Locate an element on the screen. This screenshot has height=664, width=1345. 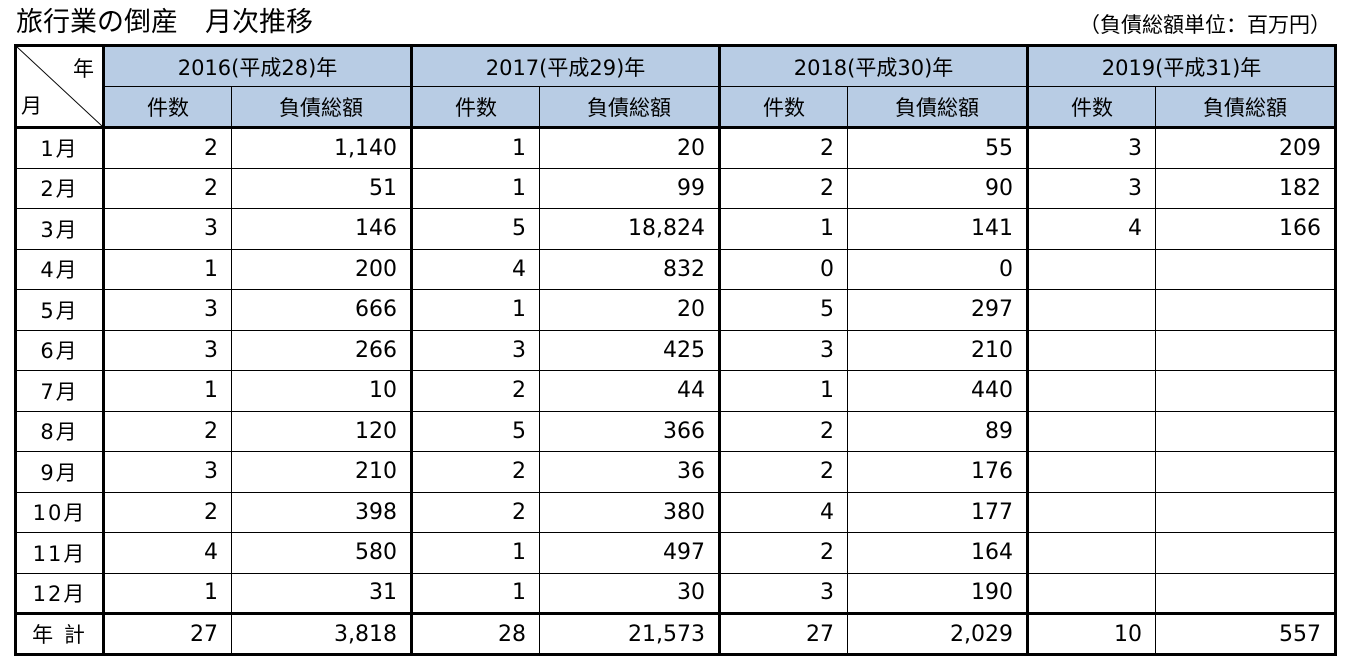
diagonal-line is located at coordinates (59, 86).